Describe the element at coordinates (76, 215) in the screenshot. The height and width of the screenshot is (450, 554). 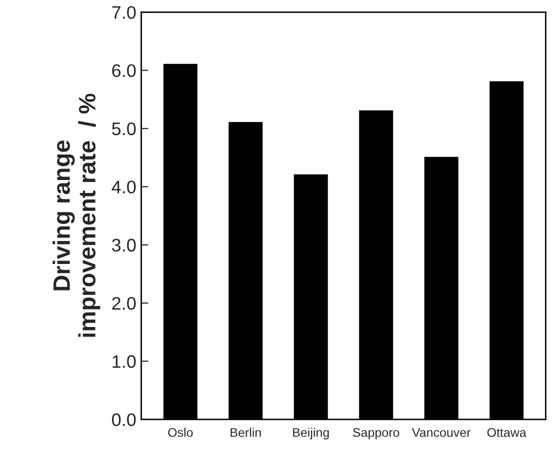
I see `y-axis-title: Driving range improvement rate / %` at that location.